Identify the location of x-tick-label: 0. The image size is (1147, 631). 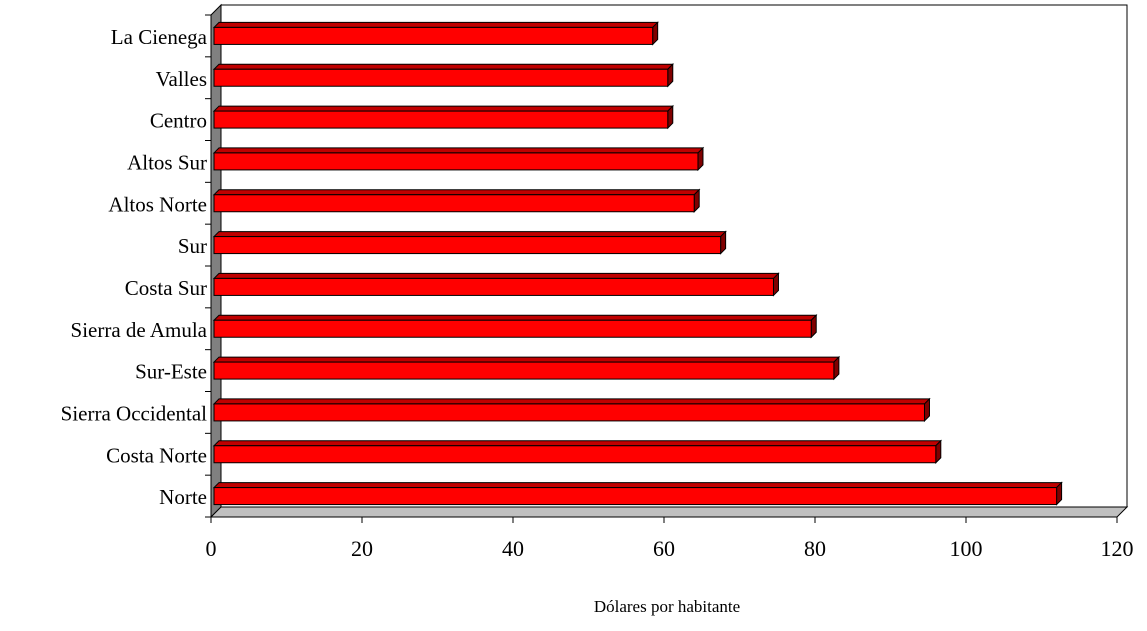
(211, 548).